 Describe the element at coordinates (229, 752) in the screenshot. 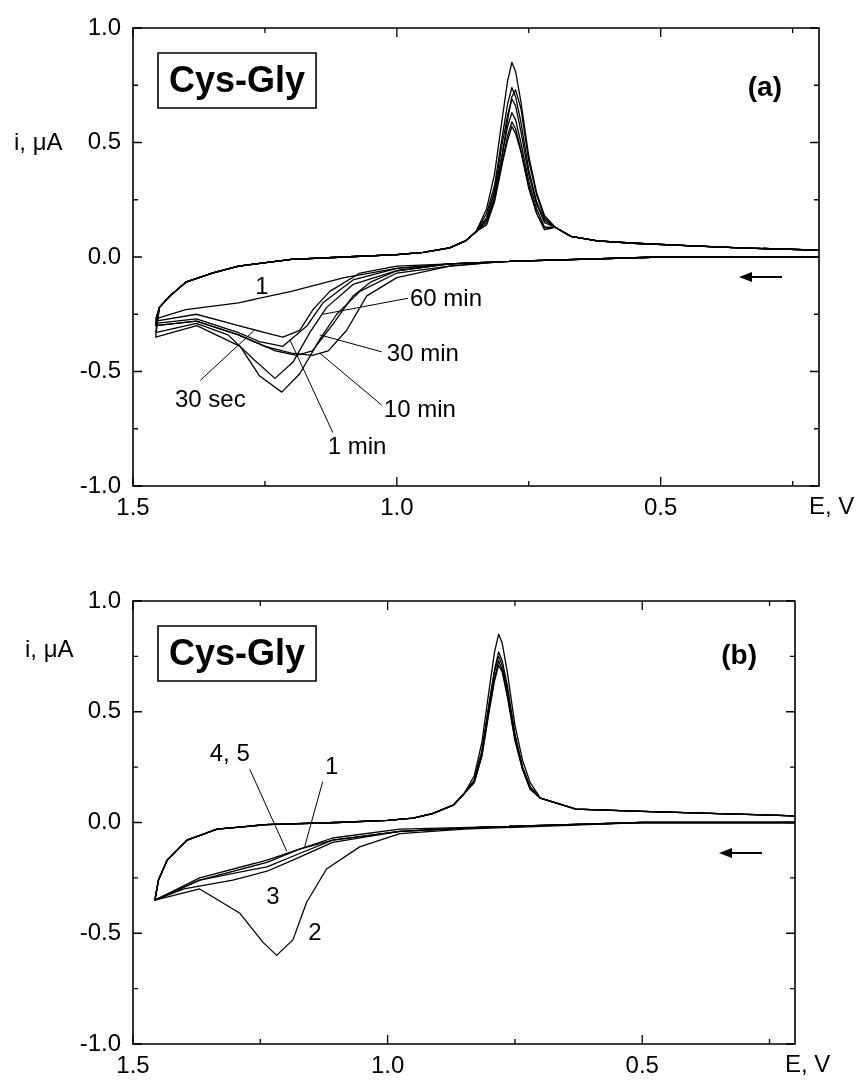

I see `annotation: 4, 5` at that location.